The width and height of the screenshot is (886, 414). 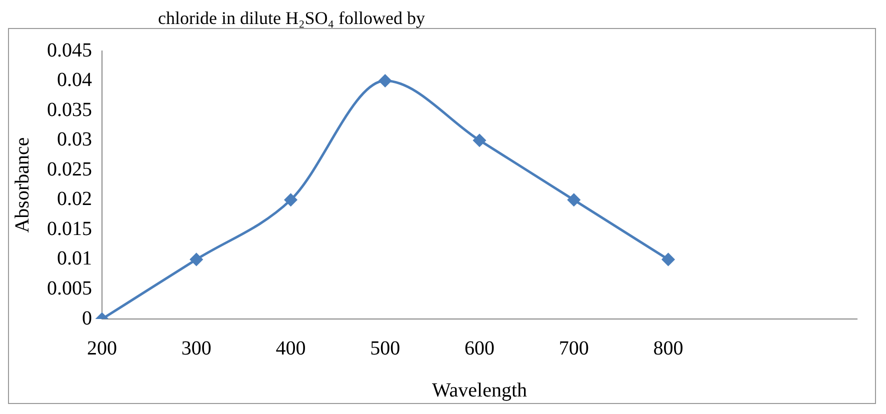 What do you see at coordinates (69, 288) in the screenshot?
I see `y-tick-label: 0.005` at bounding box center [69, 288].